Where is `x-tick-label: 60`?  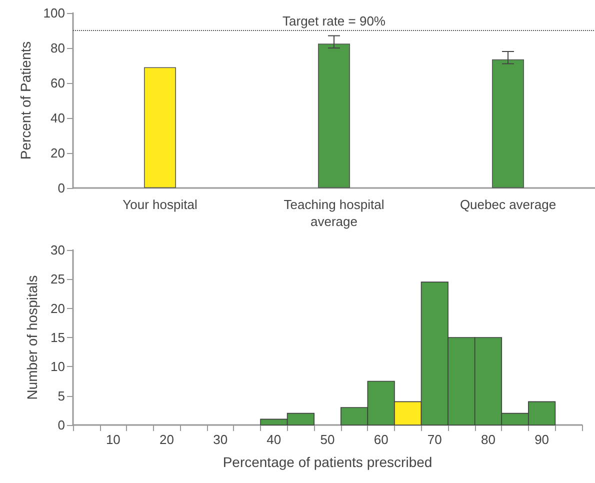 x-tick-label: 60 is located at coordinates (381, 439).